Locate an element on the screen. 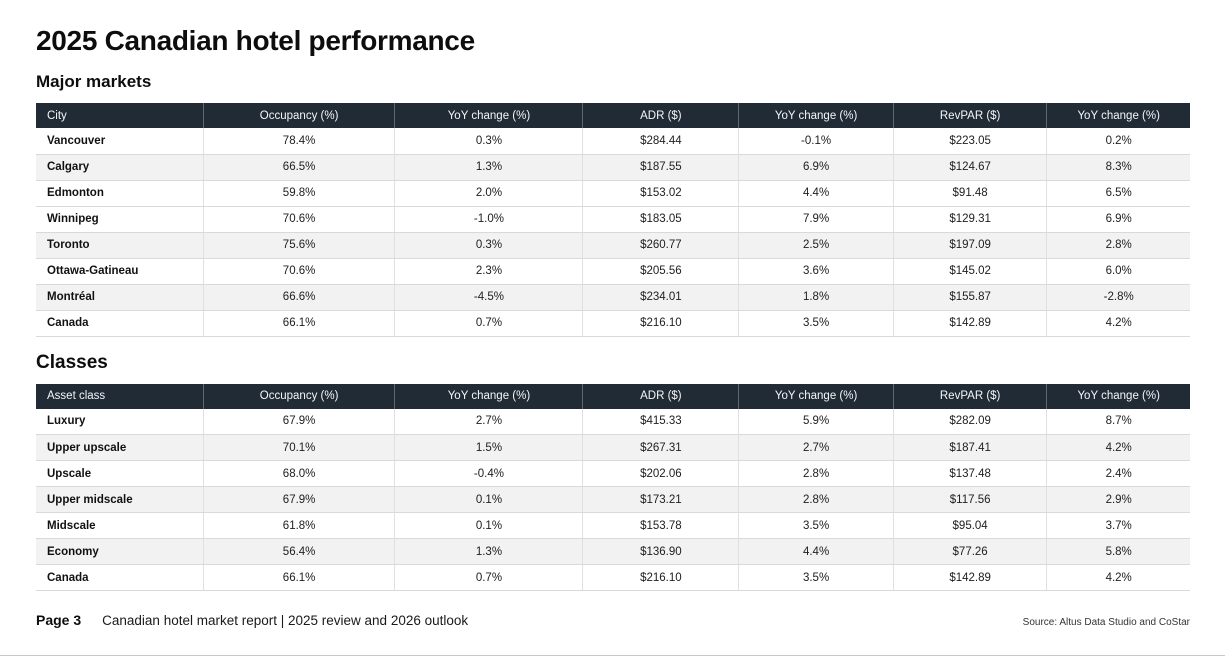 Image resolution: width=1225 pixels, height=660 pixels. value-cell: 2.5% is located at coordinates (816, 245).